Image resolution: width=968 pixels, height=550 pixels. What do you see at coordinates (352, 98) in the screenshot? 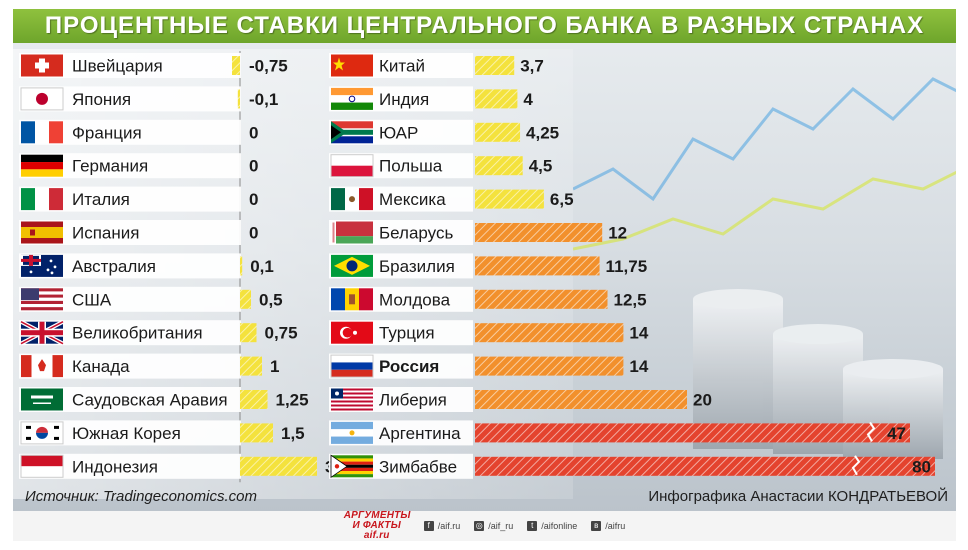
I see `india-flag` at bounding box center [352, 98].